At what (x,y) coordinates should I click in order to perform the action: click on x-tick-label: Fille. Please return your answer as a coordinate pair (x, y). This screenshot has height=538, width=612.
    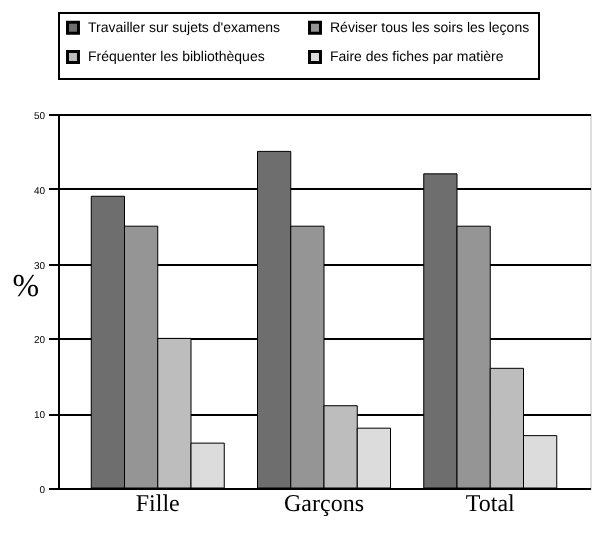
    Looking at the image, I should click on (157, 503).